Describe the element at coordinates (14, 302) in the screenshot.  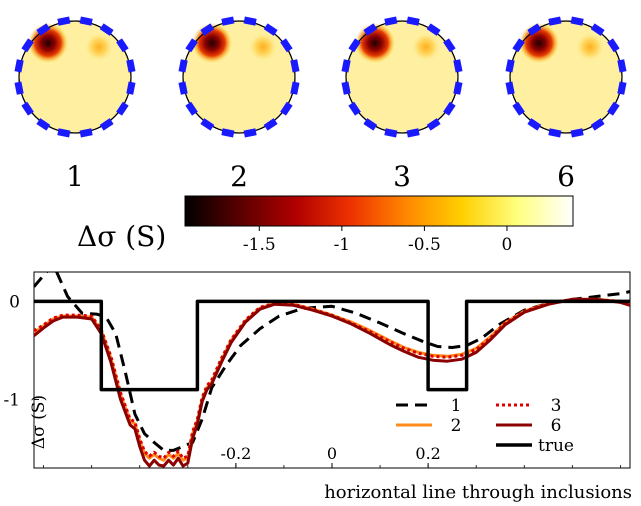
I see `y-tick-label: 0` at that location.